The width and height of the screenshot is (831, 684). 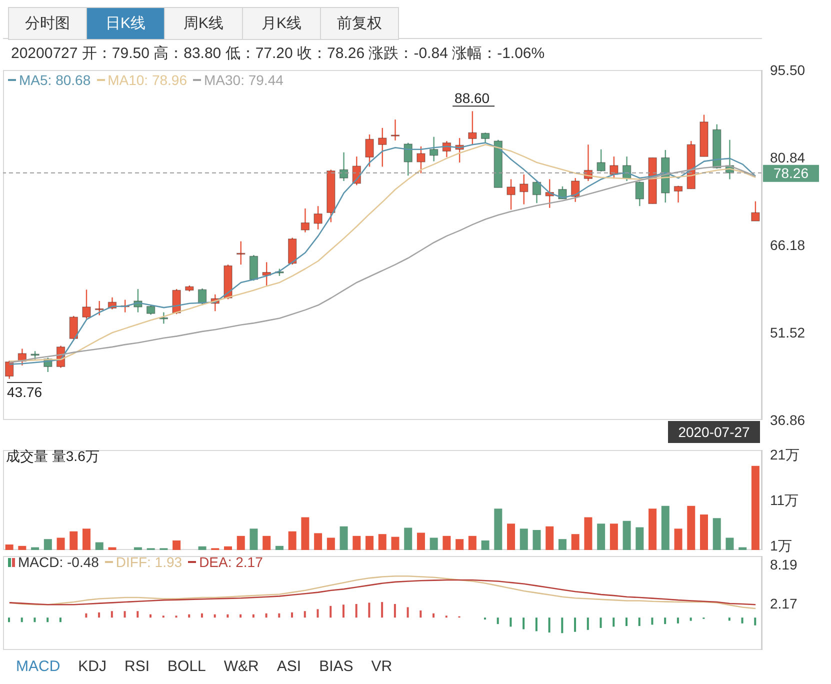 What do you see at coordinates (241, 666) in the screenshot?
I see `text: W&R` at bounding box center [241, 666].